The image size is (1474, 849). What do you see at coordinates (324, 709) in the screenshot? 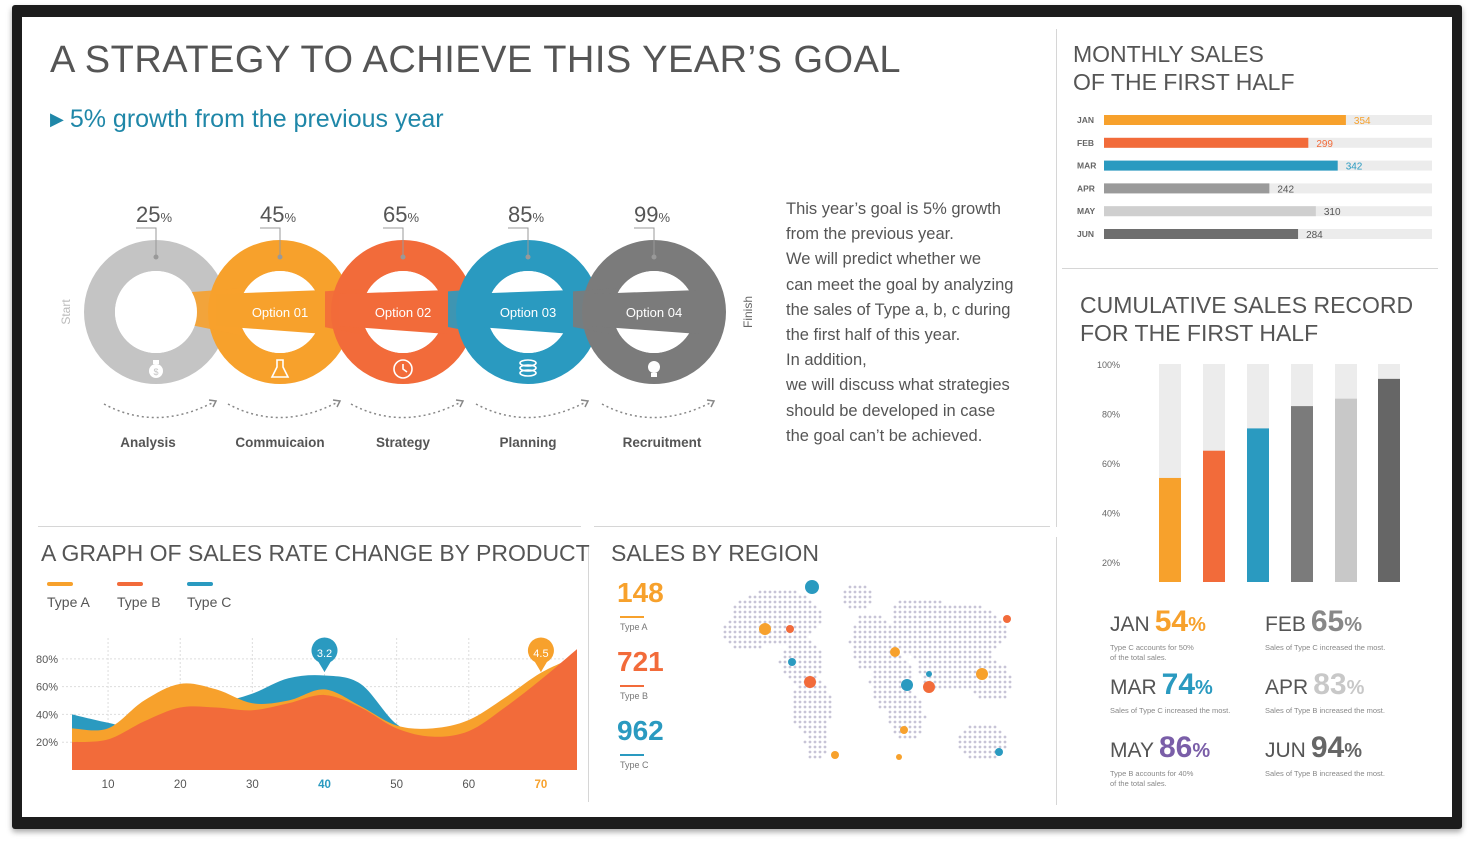
I see `rate-area-type-b` at bounding box center [324, 709].